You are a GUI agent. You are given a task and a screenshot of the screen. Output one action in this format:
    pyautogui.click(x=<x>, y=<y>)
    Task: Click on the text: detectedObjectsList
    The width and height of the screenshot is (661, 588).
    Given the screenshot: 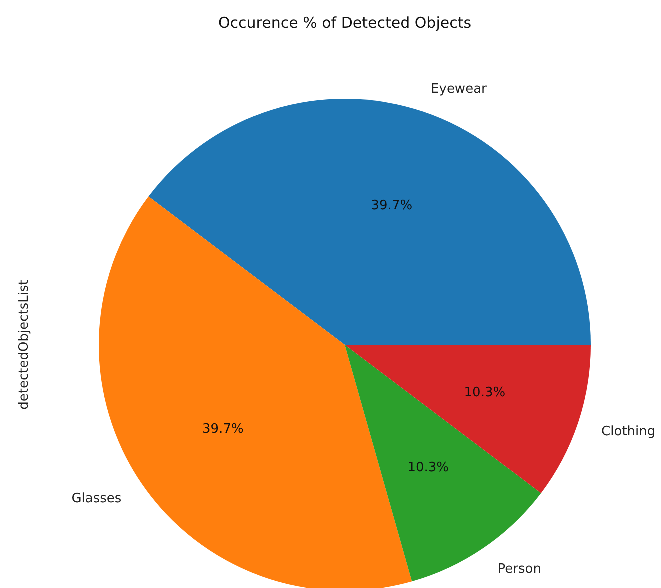 What is the action you would take?
    pyautogui.click(x=24, y=345)
    